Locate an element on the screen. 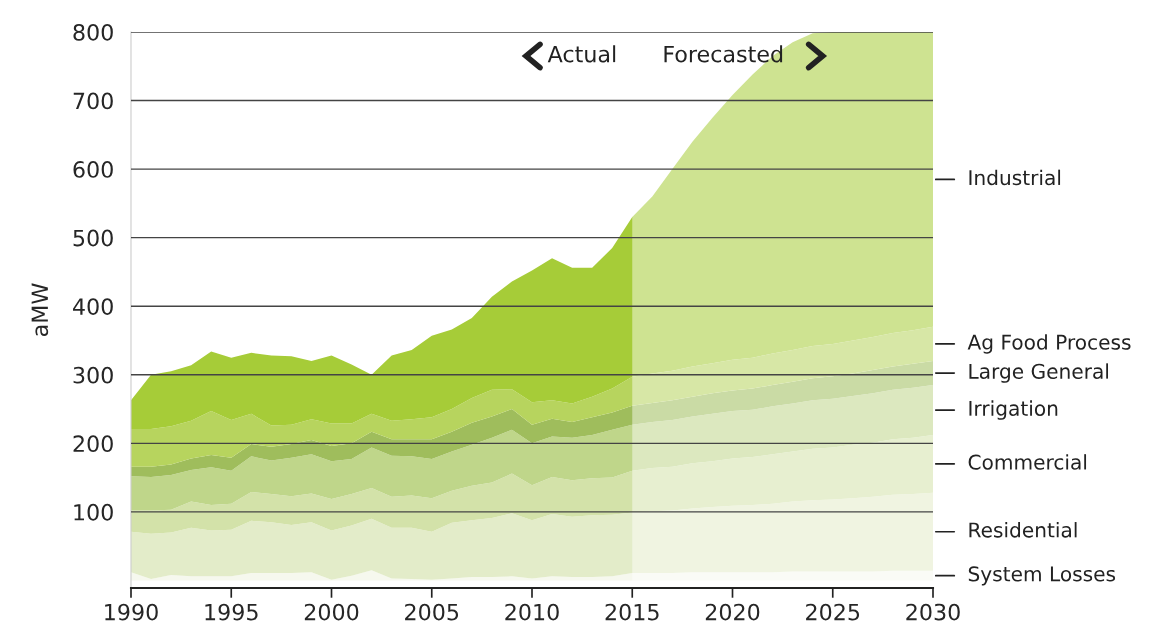 The width and height of the screenshot is (1167, 636). x-tick-label: 2025 is located at coordinates (833, 612).